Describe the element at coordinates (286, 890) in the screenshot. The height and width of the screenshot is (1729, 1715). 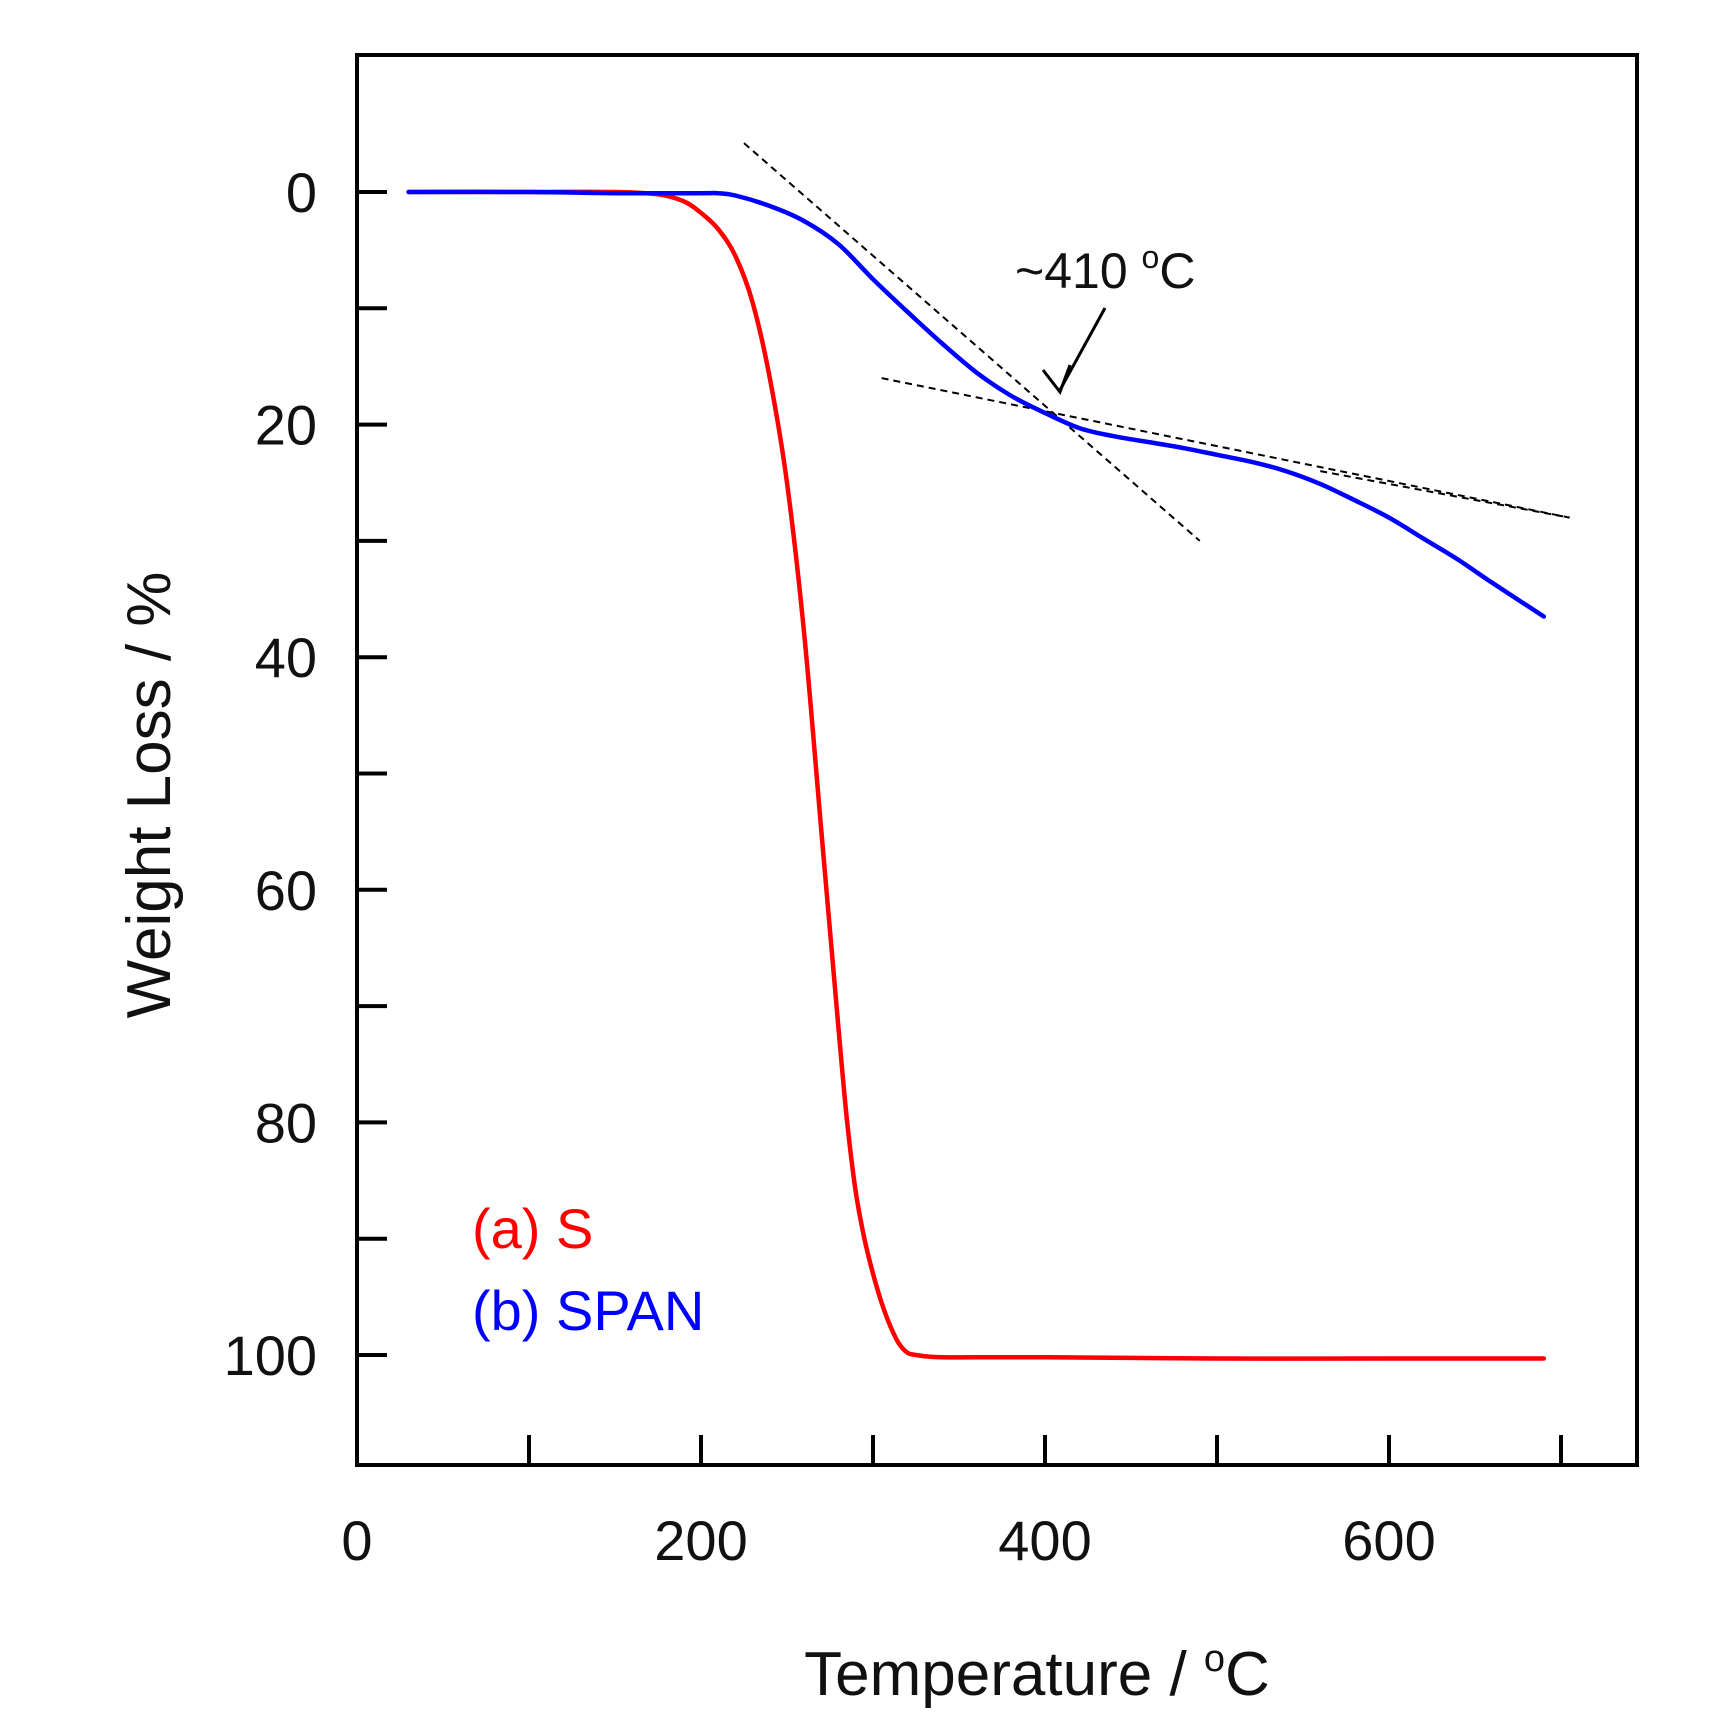
I see `y-tick-label: 60` at that location.